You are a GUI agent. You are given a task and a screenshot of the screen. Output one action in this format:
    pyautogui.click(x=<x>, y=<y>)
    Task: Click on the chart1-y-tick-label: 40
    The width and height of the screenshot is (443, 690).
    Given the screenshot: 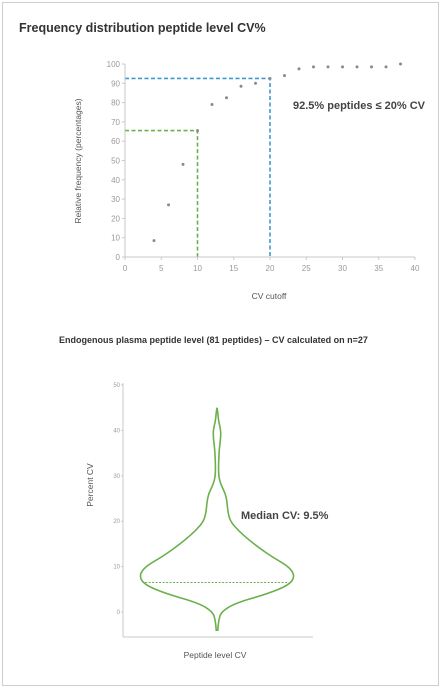 What is the action you would take?
    pyautogui.click(x=115, y=180)
    